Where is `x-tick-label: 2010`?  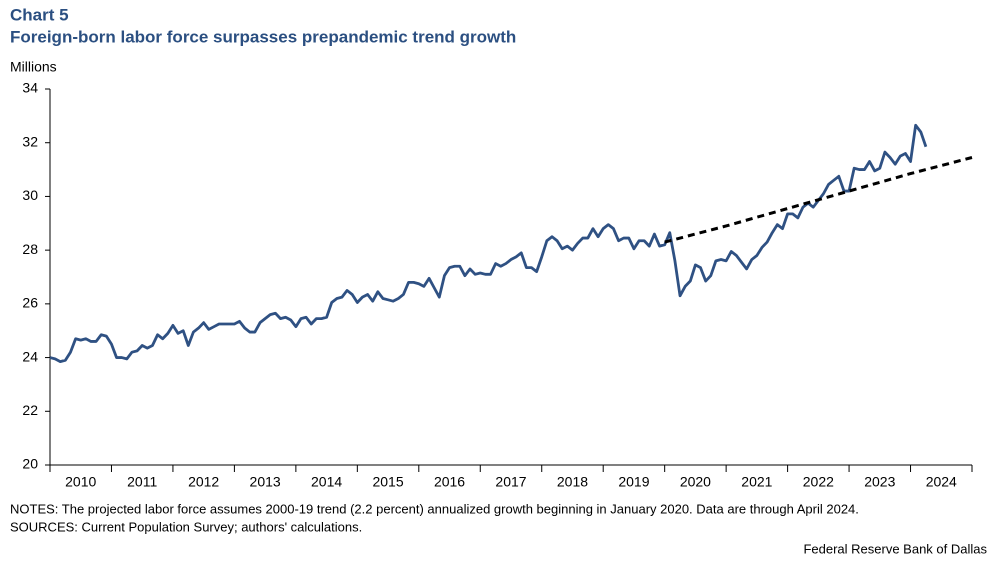
x-tick-label: 2010 is located at coordinates (80, 482).